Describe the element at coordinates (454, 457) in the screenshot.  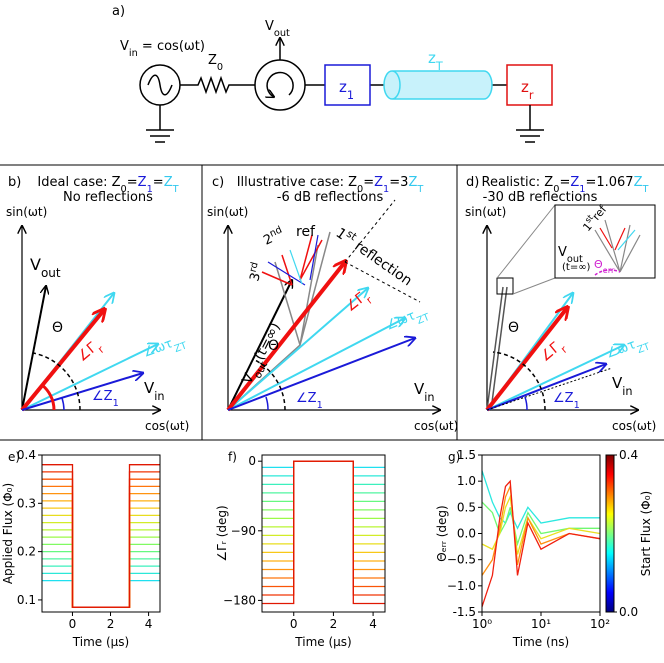
I see `panel-label: g)` at that location.